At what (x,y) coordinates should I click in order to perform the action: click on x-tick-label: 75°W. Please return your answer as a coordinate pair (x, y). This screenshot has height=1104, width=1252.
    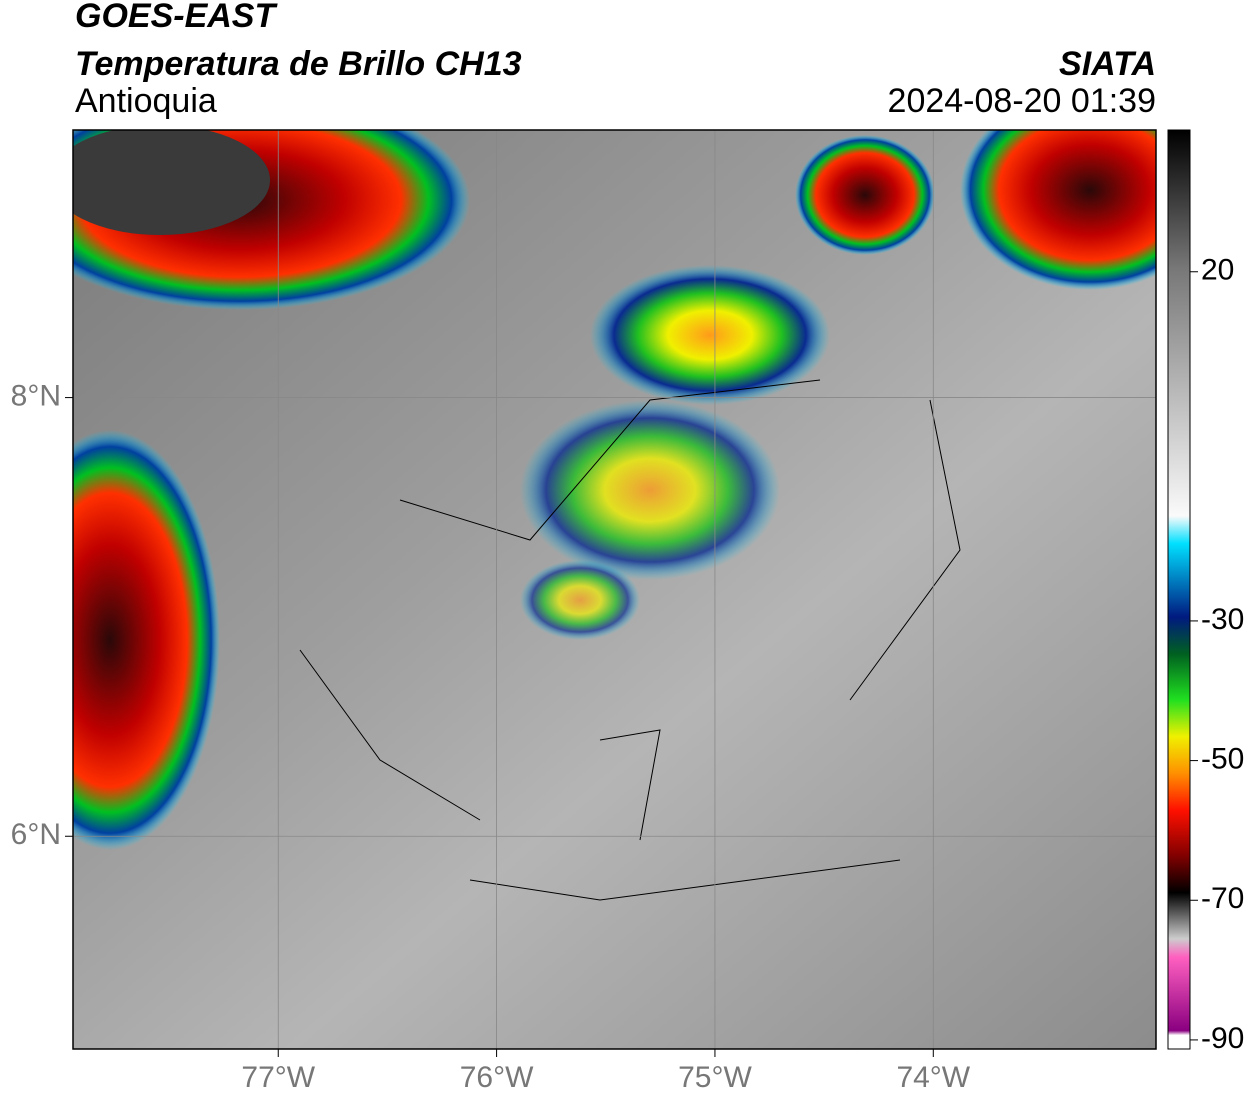
    Looking at the image, I should click on (715, 1077).